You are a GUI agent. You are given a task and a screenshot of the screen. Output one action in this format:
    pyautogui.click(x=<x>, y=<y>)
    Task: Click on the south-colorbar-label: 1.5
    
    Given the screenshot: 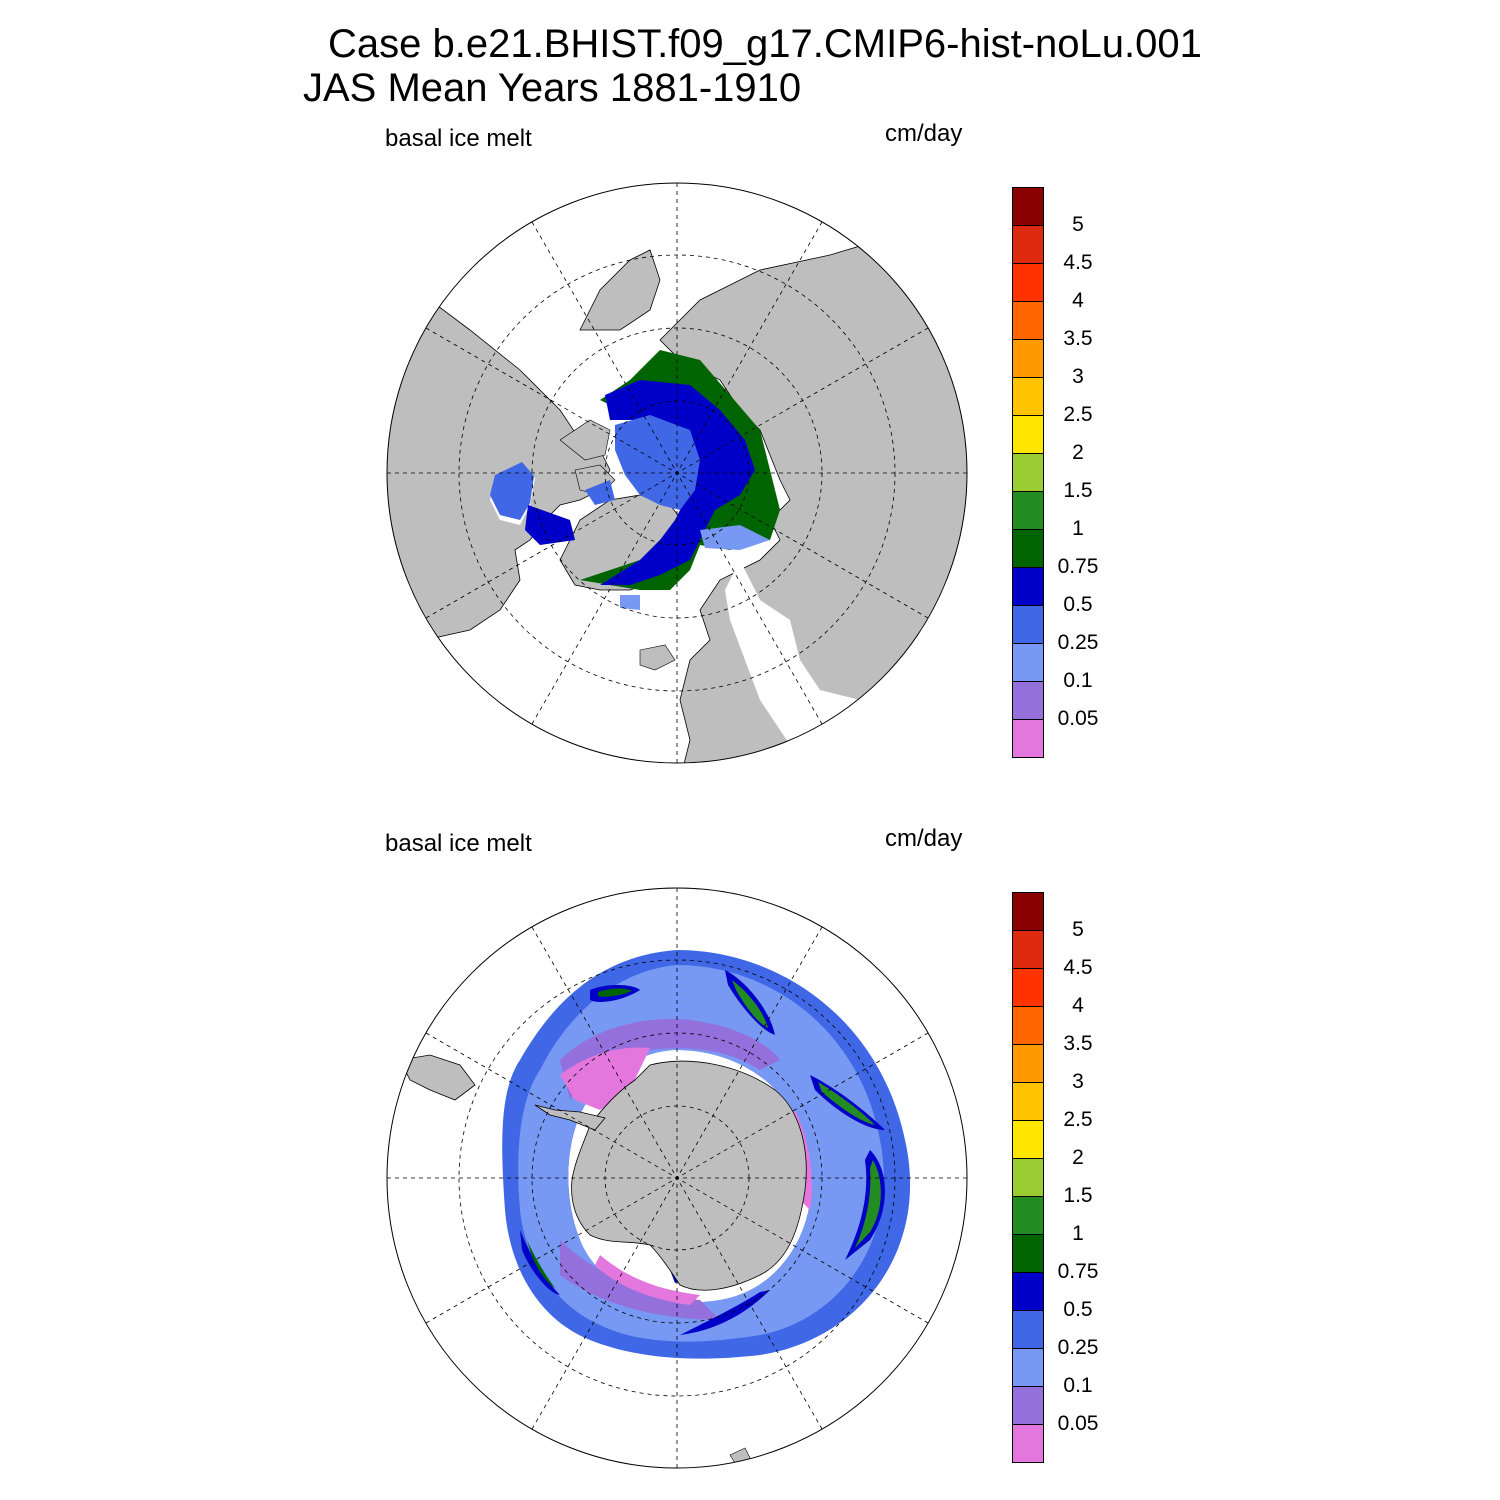 What is the action you would take?
    pyautogui.click(x=1078, y=1195)
    